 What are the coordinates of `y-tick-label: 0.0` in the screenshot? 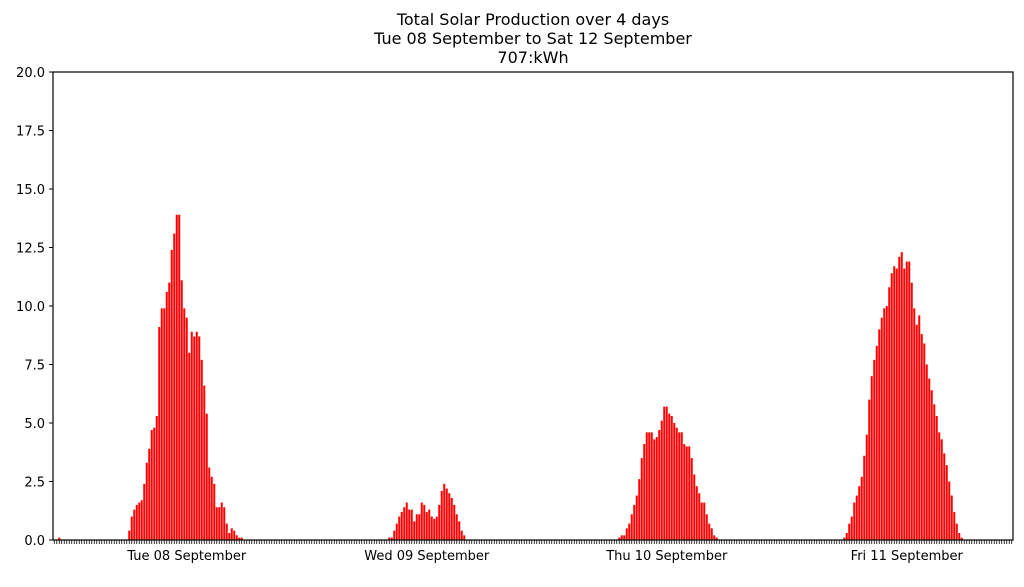 It's located at (34, 541).